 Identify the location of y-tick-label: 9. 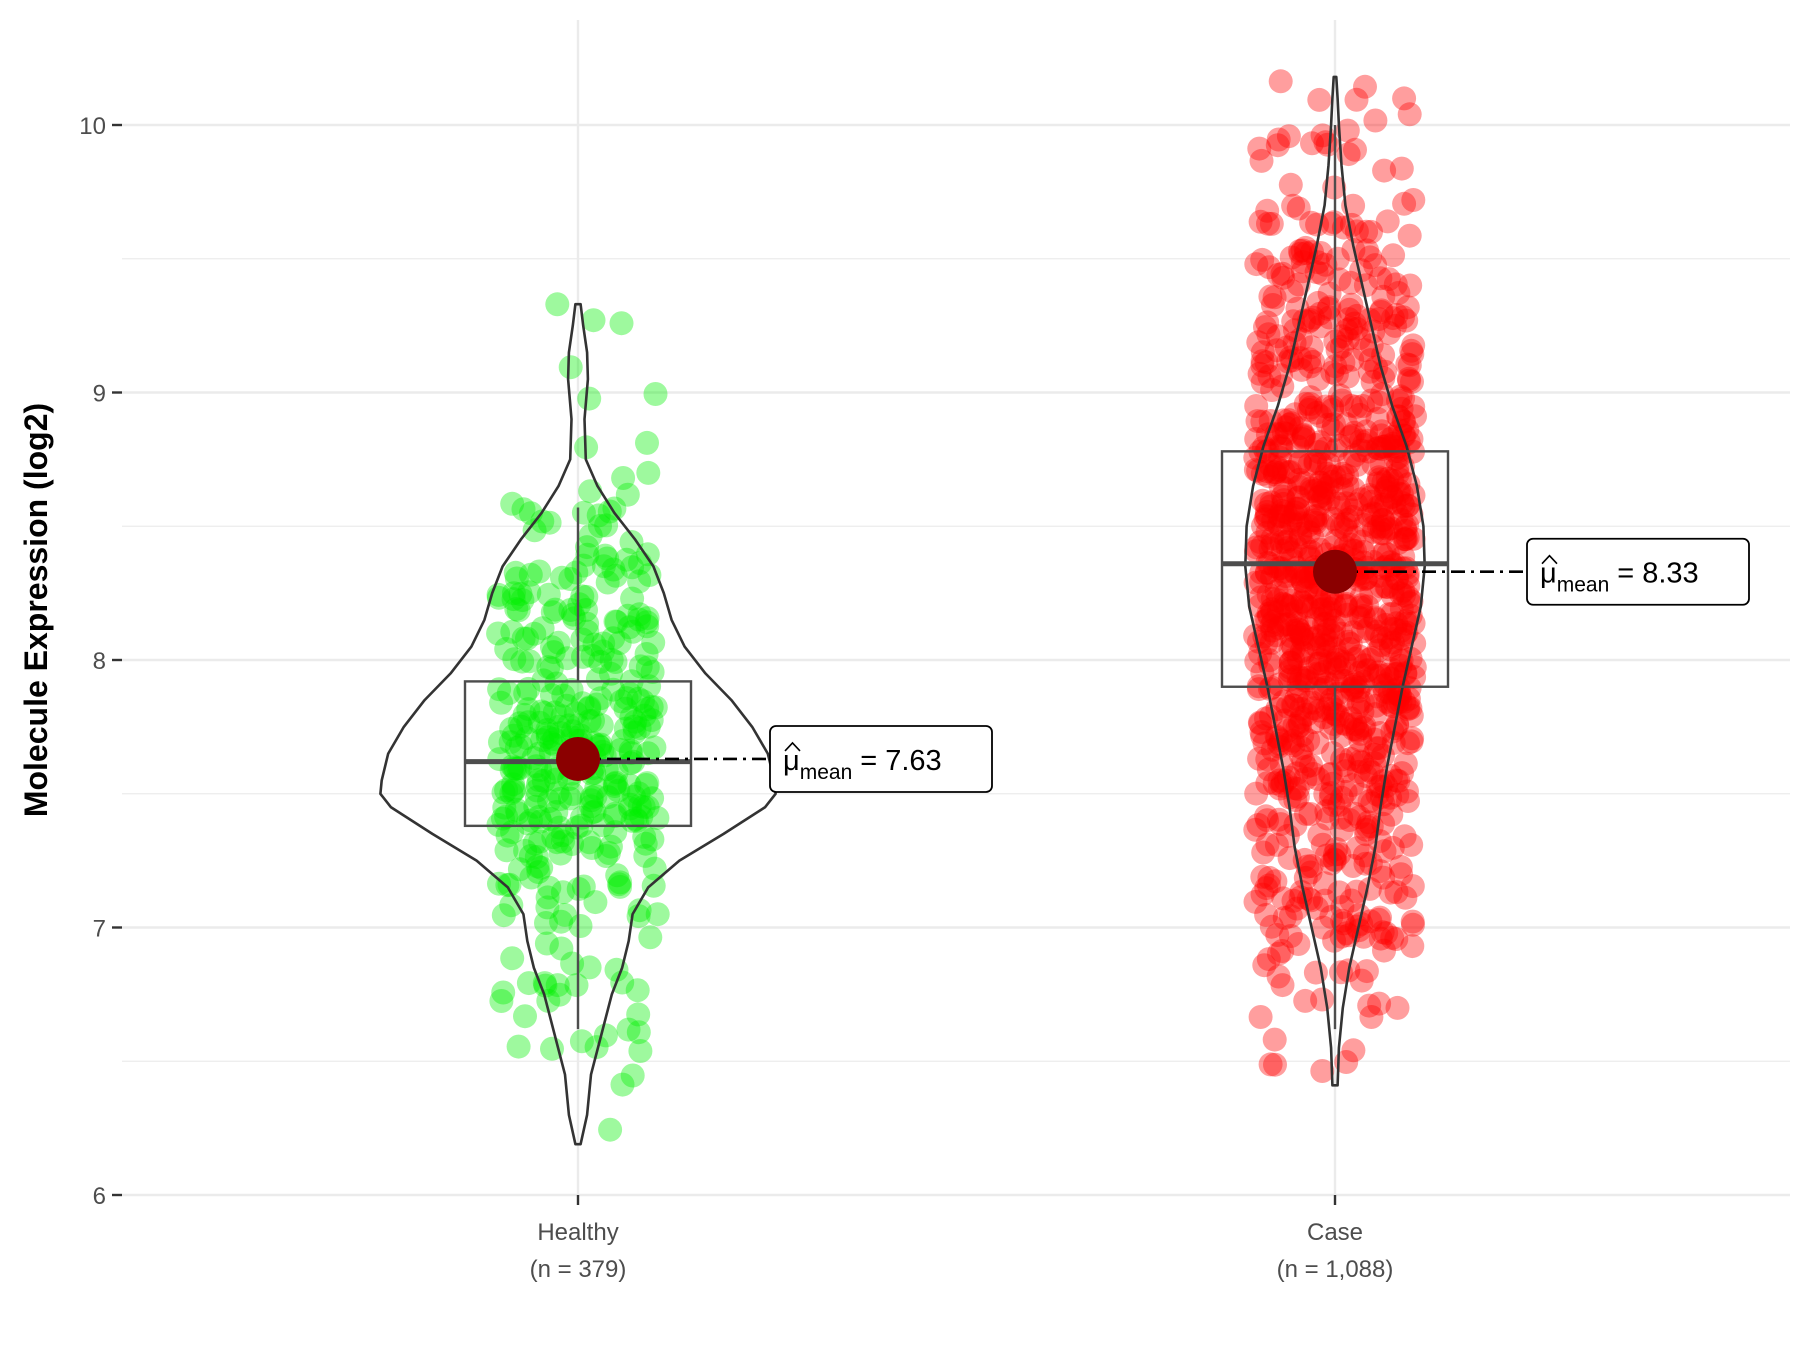
(99, 394).